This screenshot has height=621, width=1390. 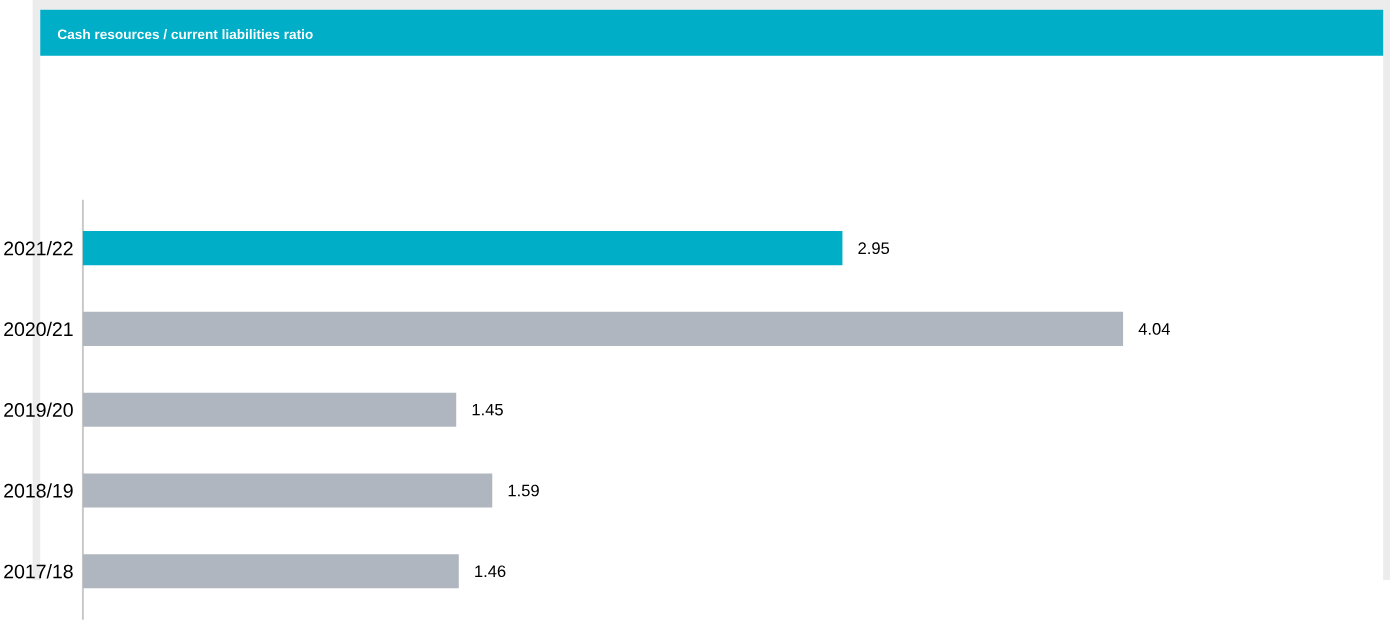 What do you see at coordinates (874, 248) in the screenshot?
I see `data-label: 2.95` at bounding box center [874, 248].